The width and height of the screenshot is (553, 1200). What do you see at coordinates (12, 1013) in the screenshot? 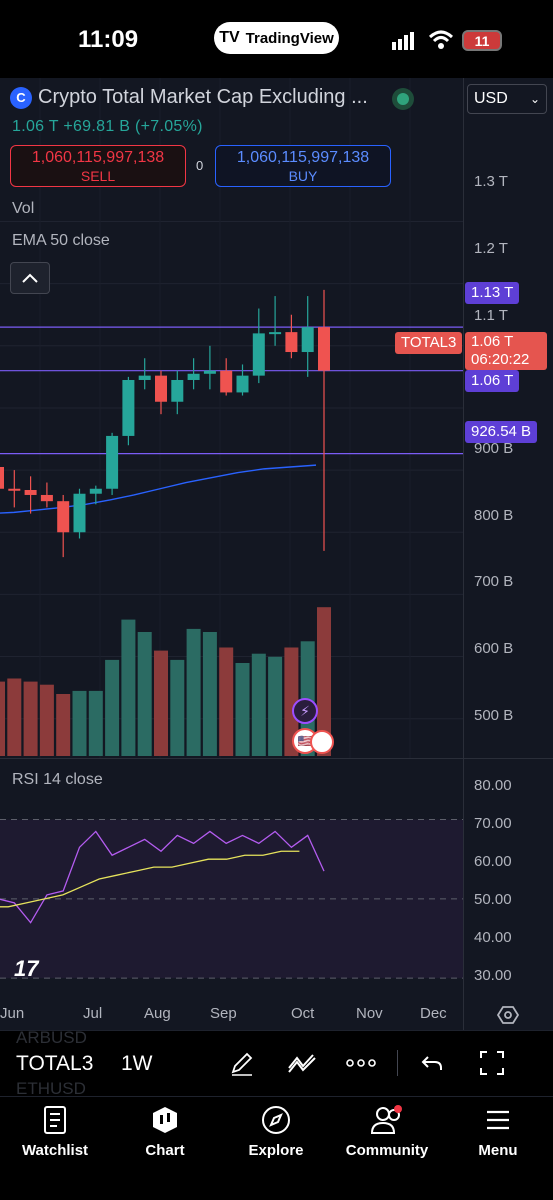
I see `time-label: Jun` at bounding box center [12, 1013].